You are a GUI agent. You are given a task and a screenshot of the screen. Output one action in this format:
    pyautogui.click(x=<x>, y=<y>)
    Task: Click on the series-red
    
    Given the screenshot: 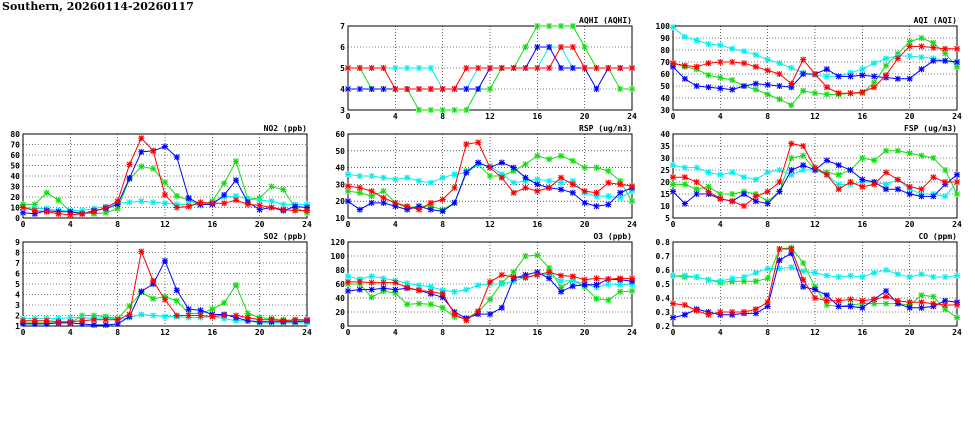 What is the action you would take?
    pyautogui.click(x=165, y=176)
    